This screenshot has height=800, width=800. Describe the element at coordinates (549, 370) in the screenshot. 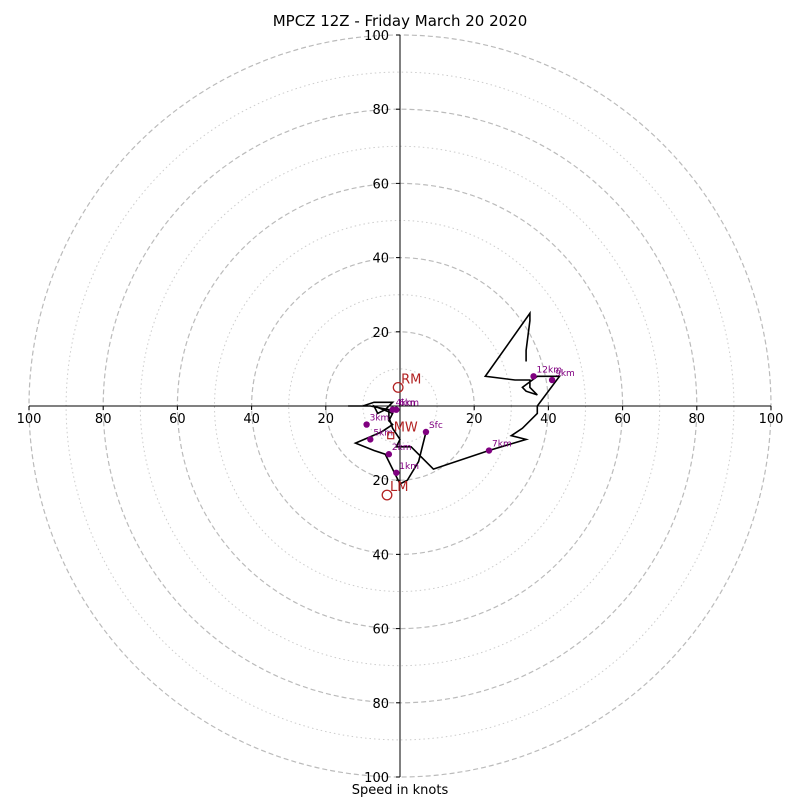

I see `height-point-label: 12km` at that location.